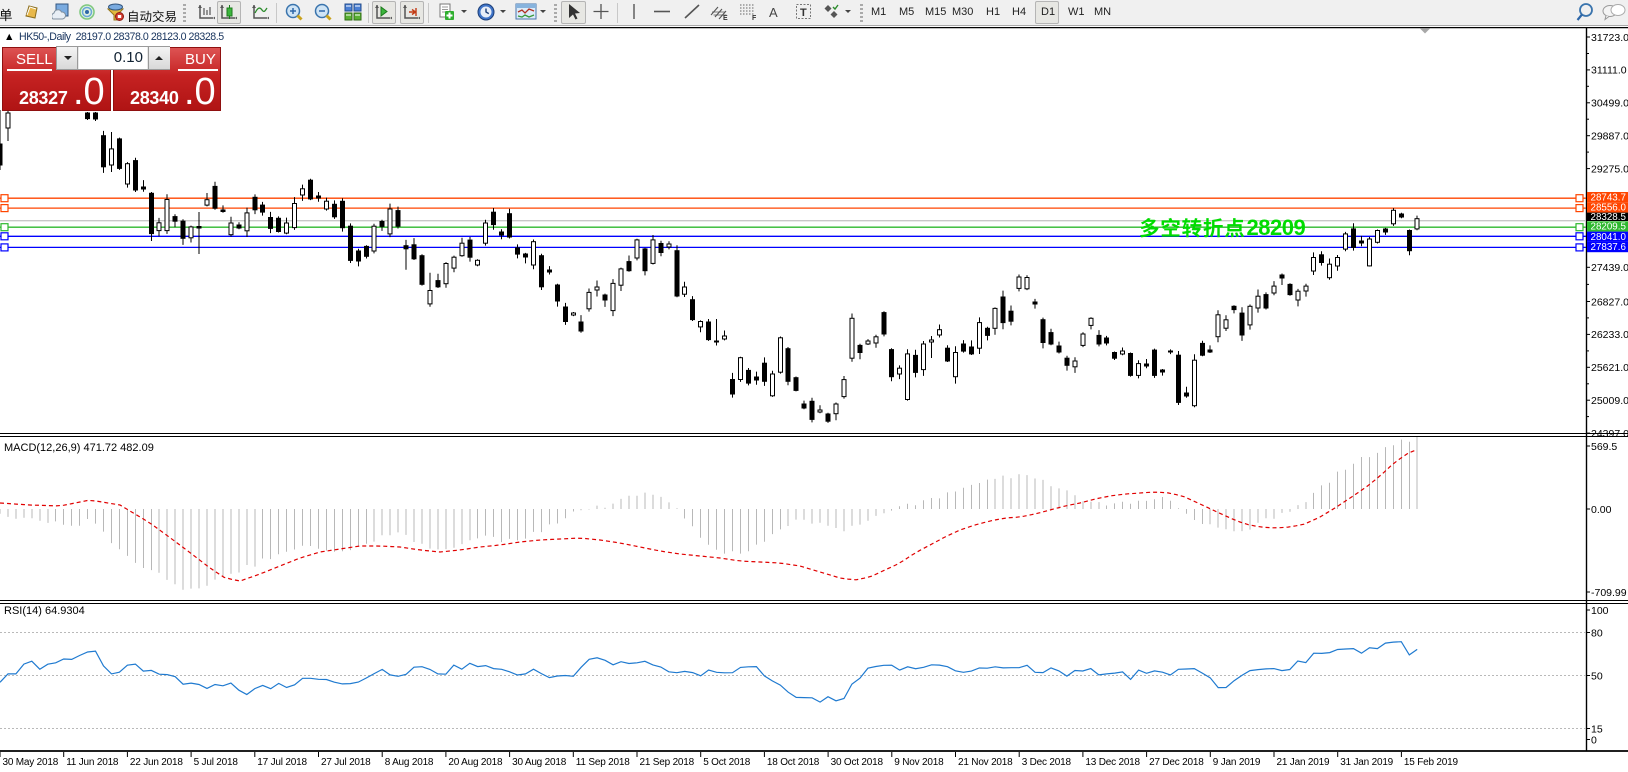 The width and height of the screenshot is (1628, 772). I want to click on svg-text: 29275.0, so click(1609, 169).